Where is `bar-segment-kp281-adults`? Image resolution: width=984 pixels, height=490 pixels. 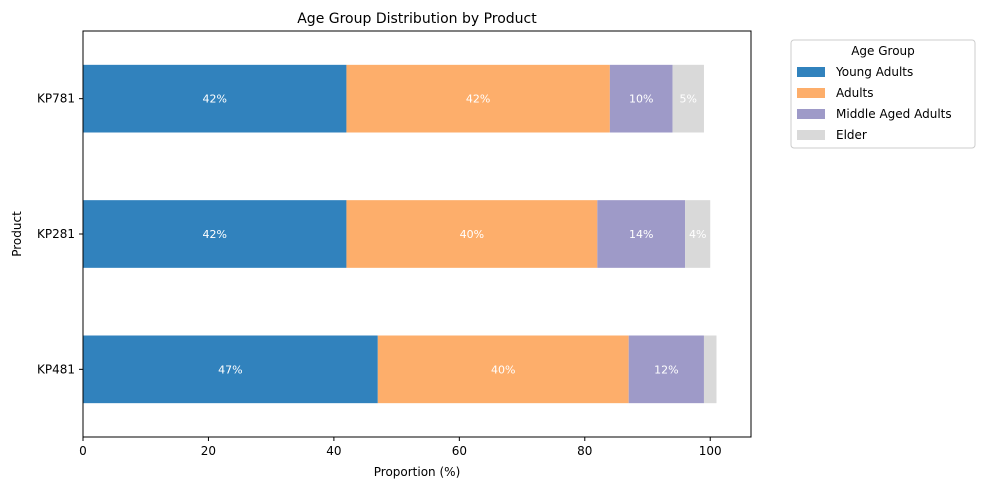
bar-segment-kp281-adults is located at coordinates (472, 234).